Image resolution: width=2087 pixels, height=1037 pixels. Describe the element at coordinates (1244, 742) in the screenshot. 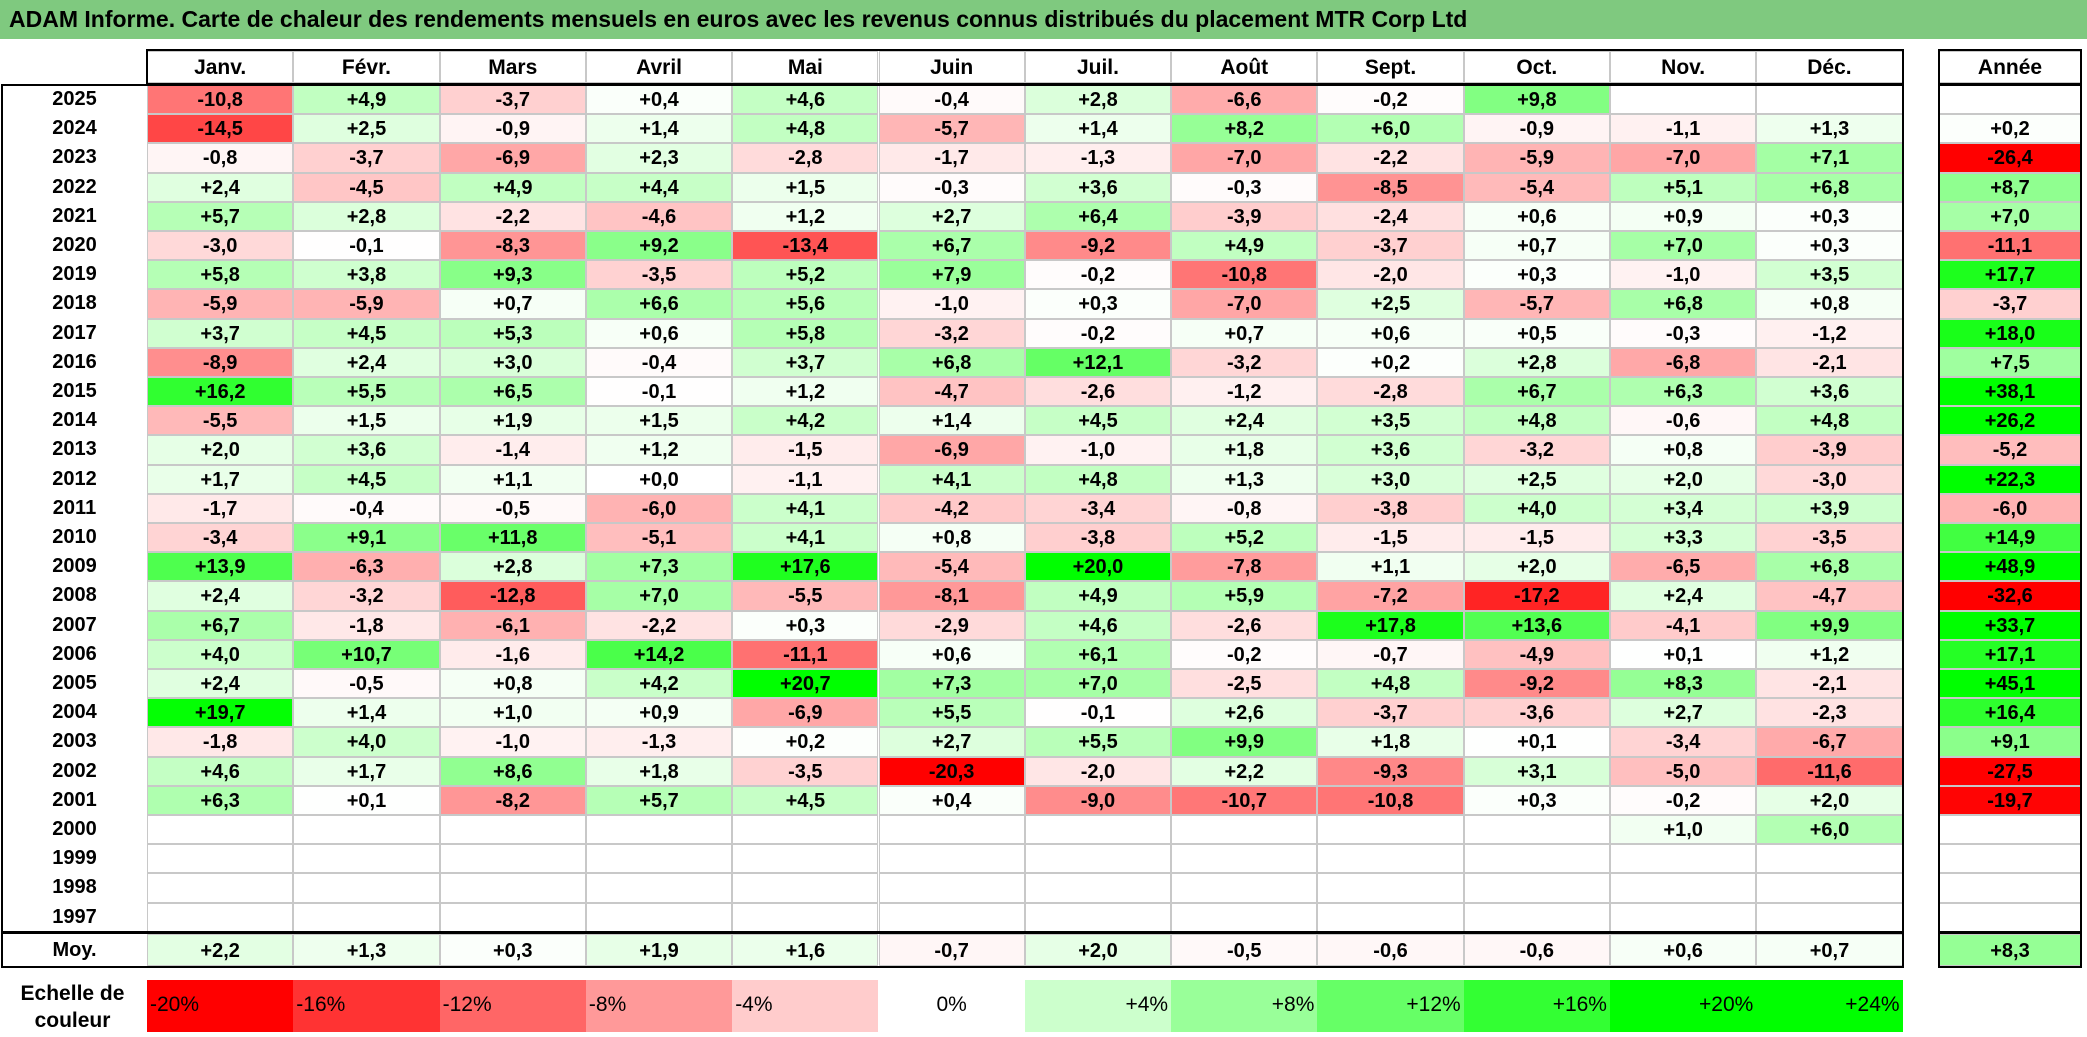

I see `heatmap-cell: +9,9` at that location.